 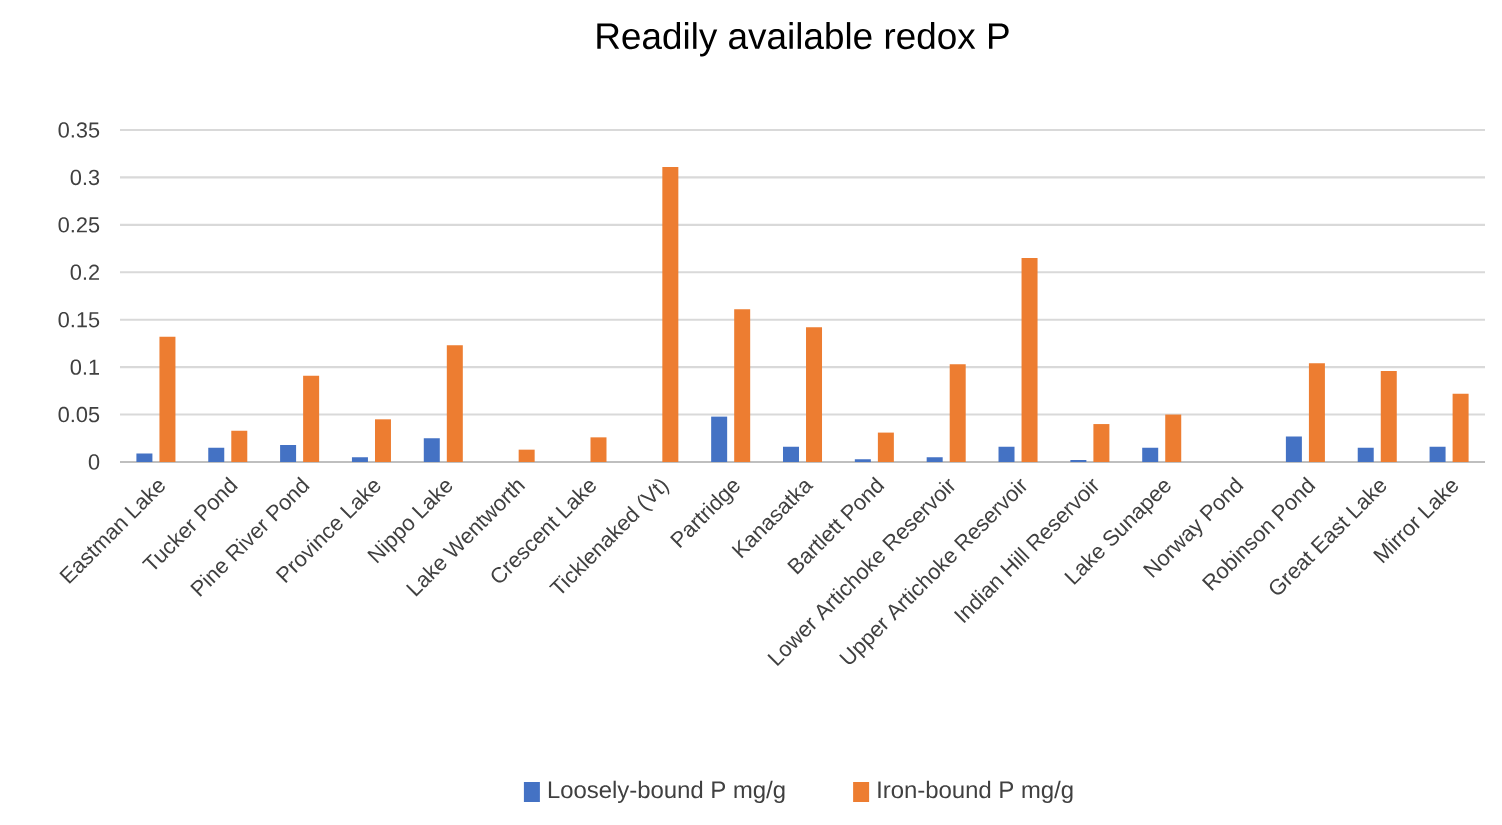 I want to click on chart-title: Readily available redox P, so click(x=803, y=39).